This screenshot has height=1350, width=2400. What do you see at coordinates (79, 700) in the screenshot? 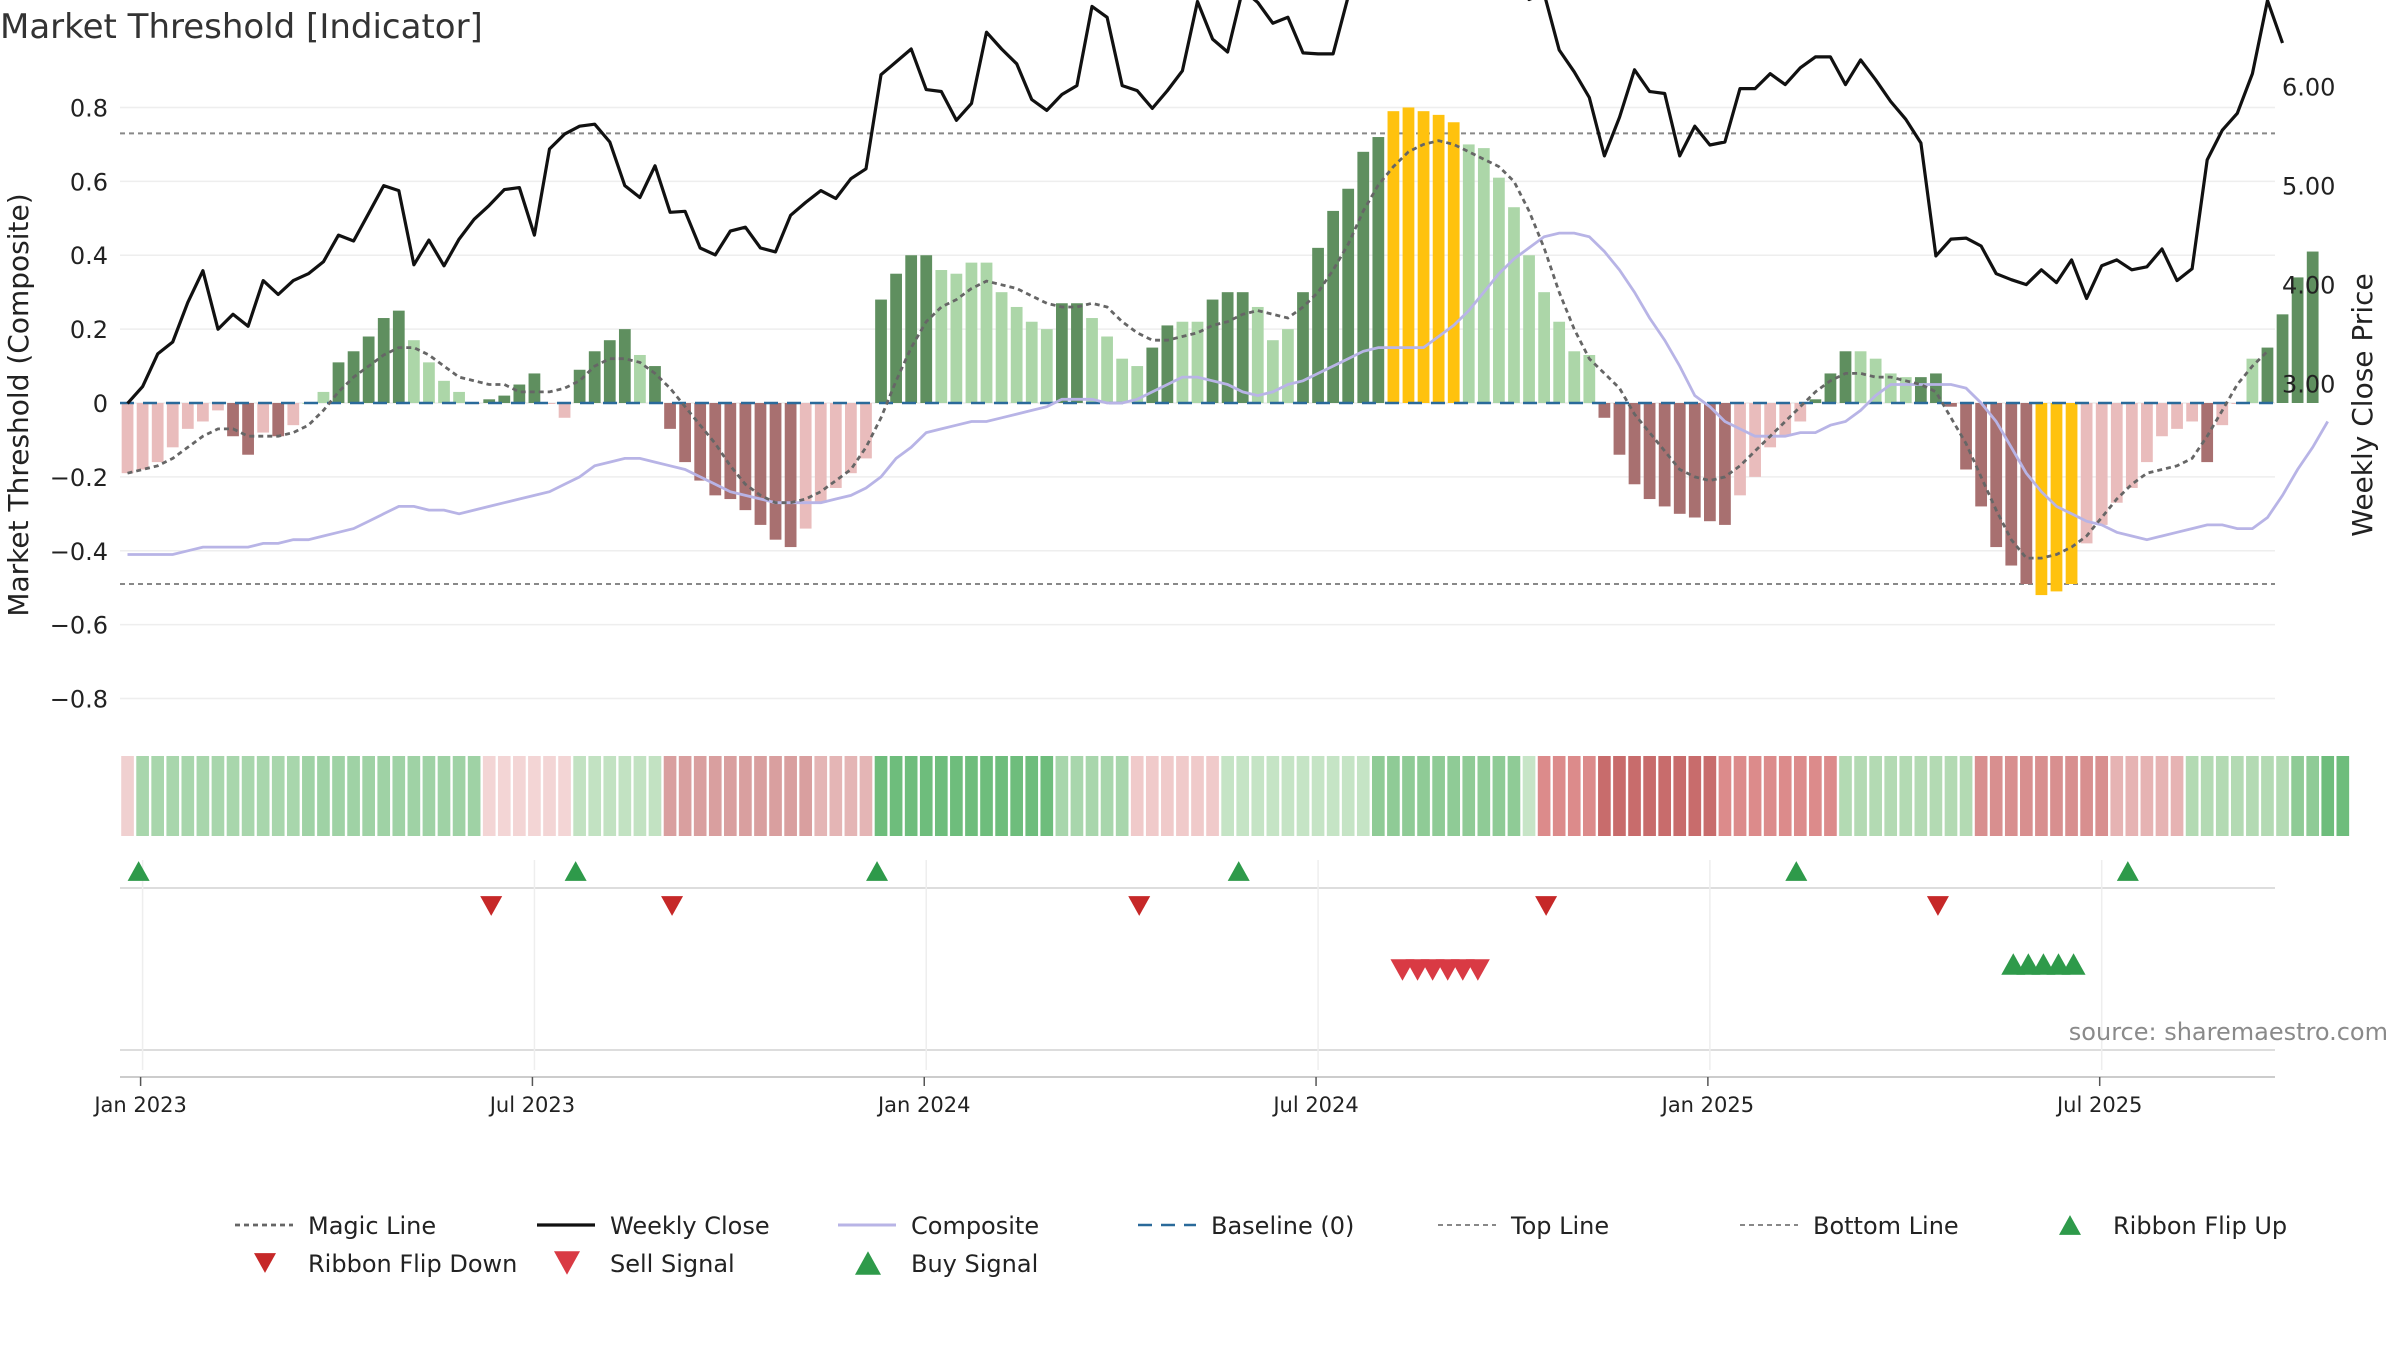
I see `left-y-tick-label: −0.8` at bounding box center [79, 700].